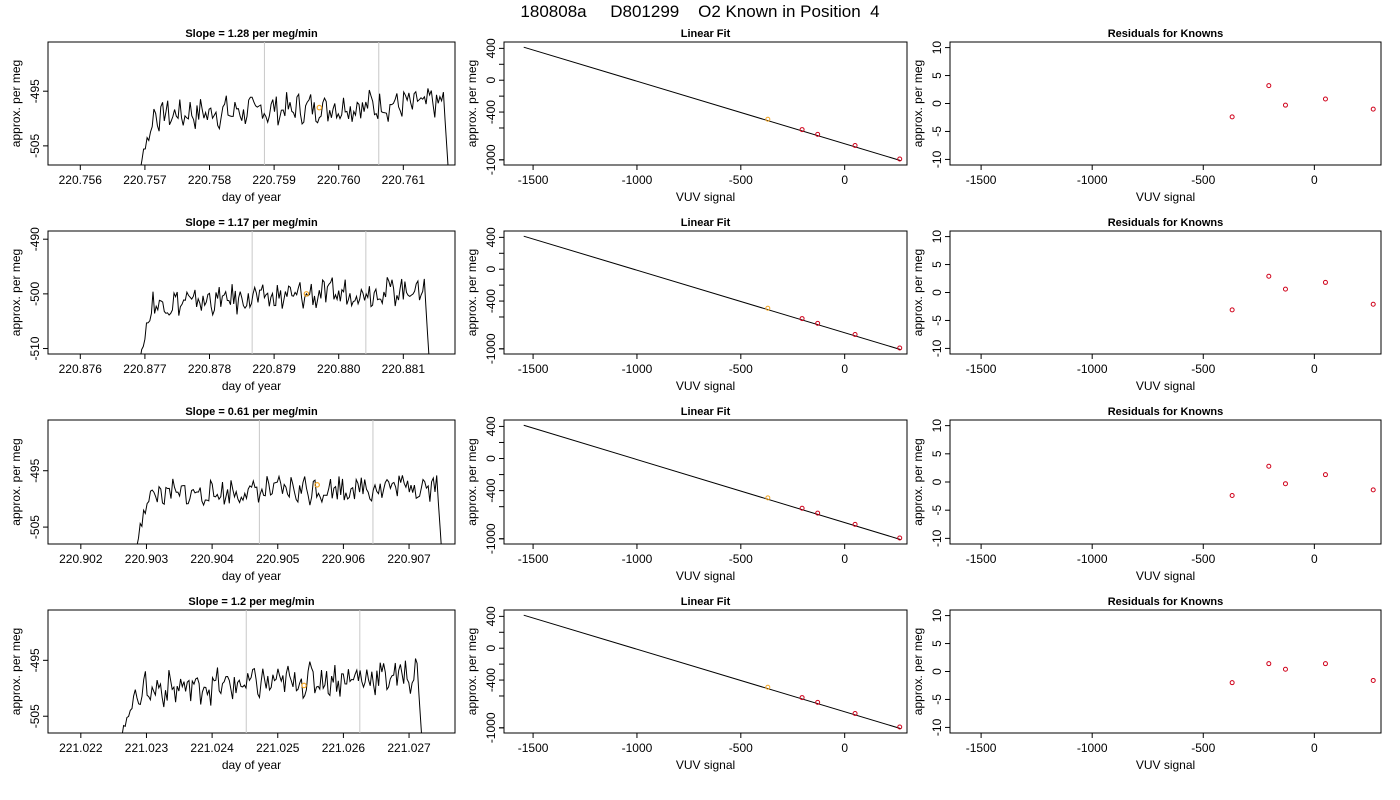 This screenshot has height=800, width=1400. Describe the element at coordinates (491, 727) in the screenshot. I see `panel-r3-c1-ytick-label: -1000` at that location.